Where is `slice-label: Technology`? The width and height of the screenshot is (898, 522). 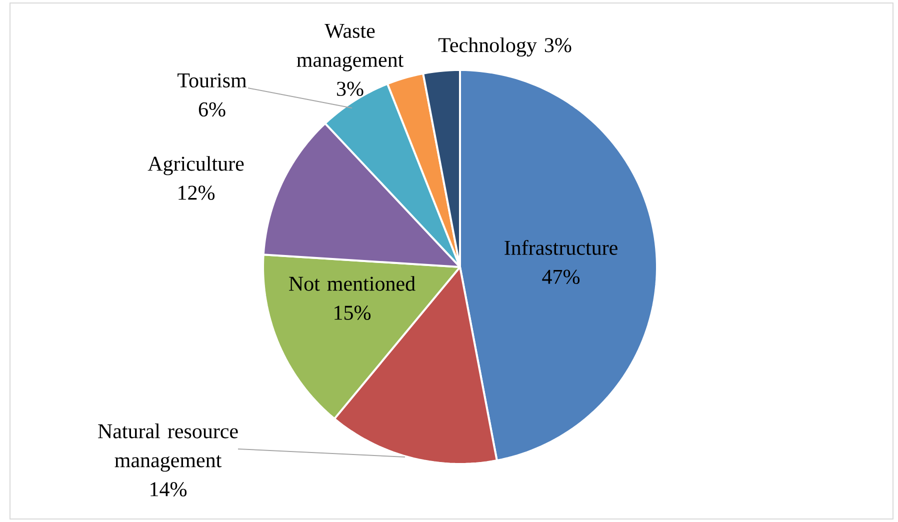 slice-label: Technology is located at coordinates (487, 47).